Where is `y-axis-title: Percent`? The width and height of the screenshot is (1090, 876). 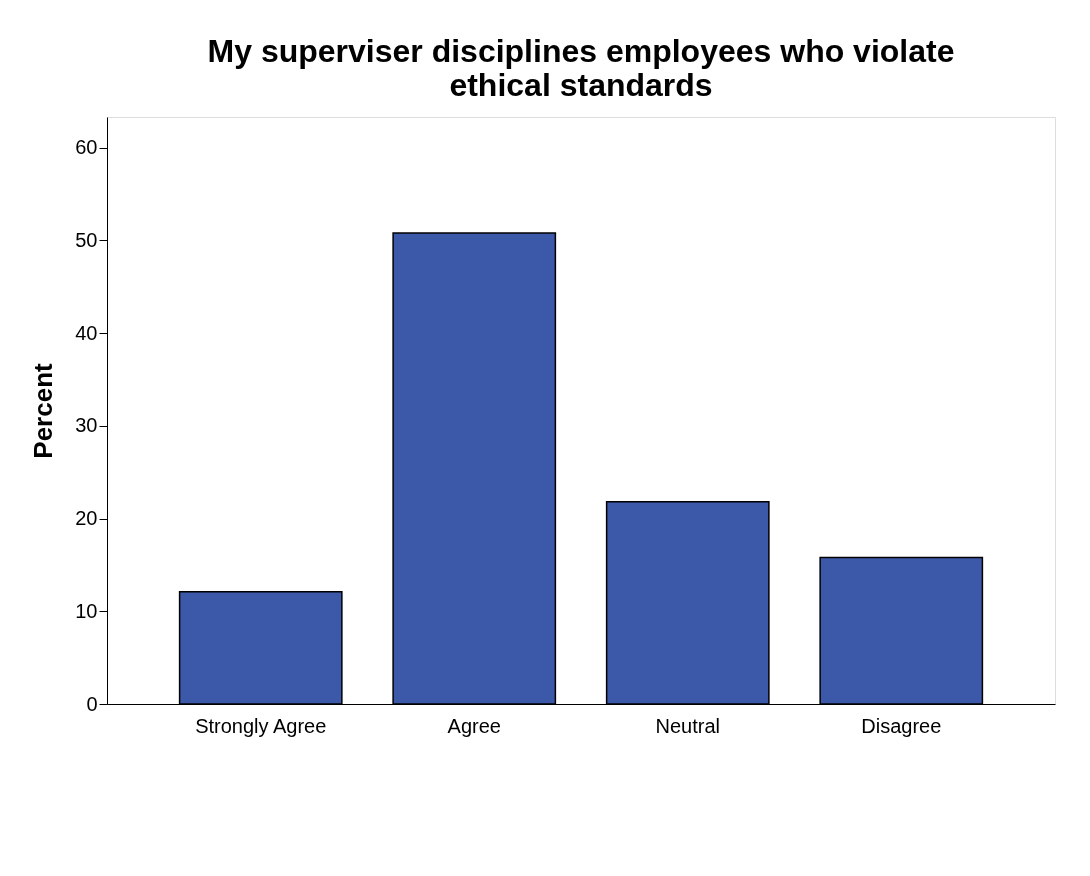
y-axis-title: Percent is located at coordinates (43, 410).